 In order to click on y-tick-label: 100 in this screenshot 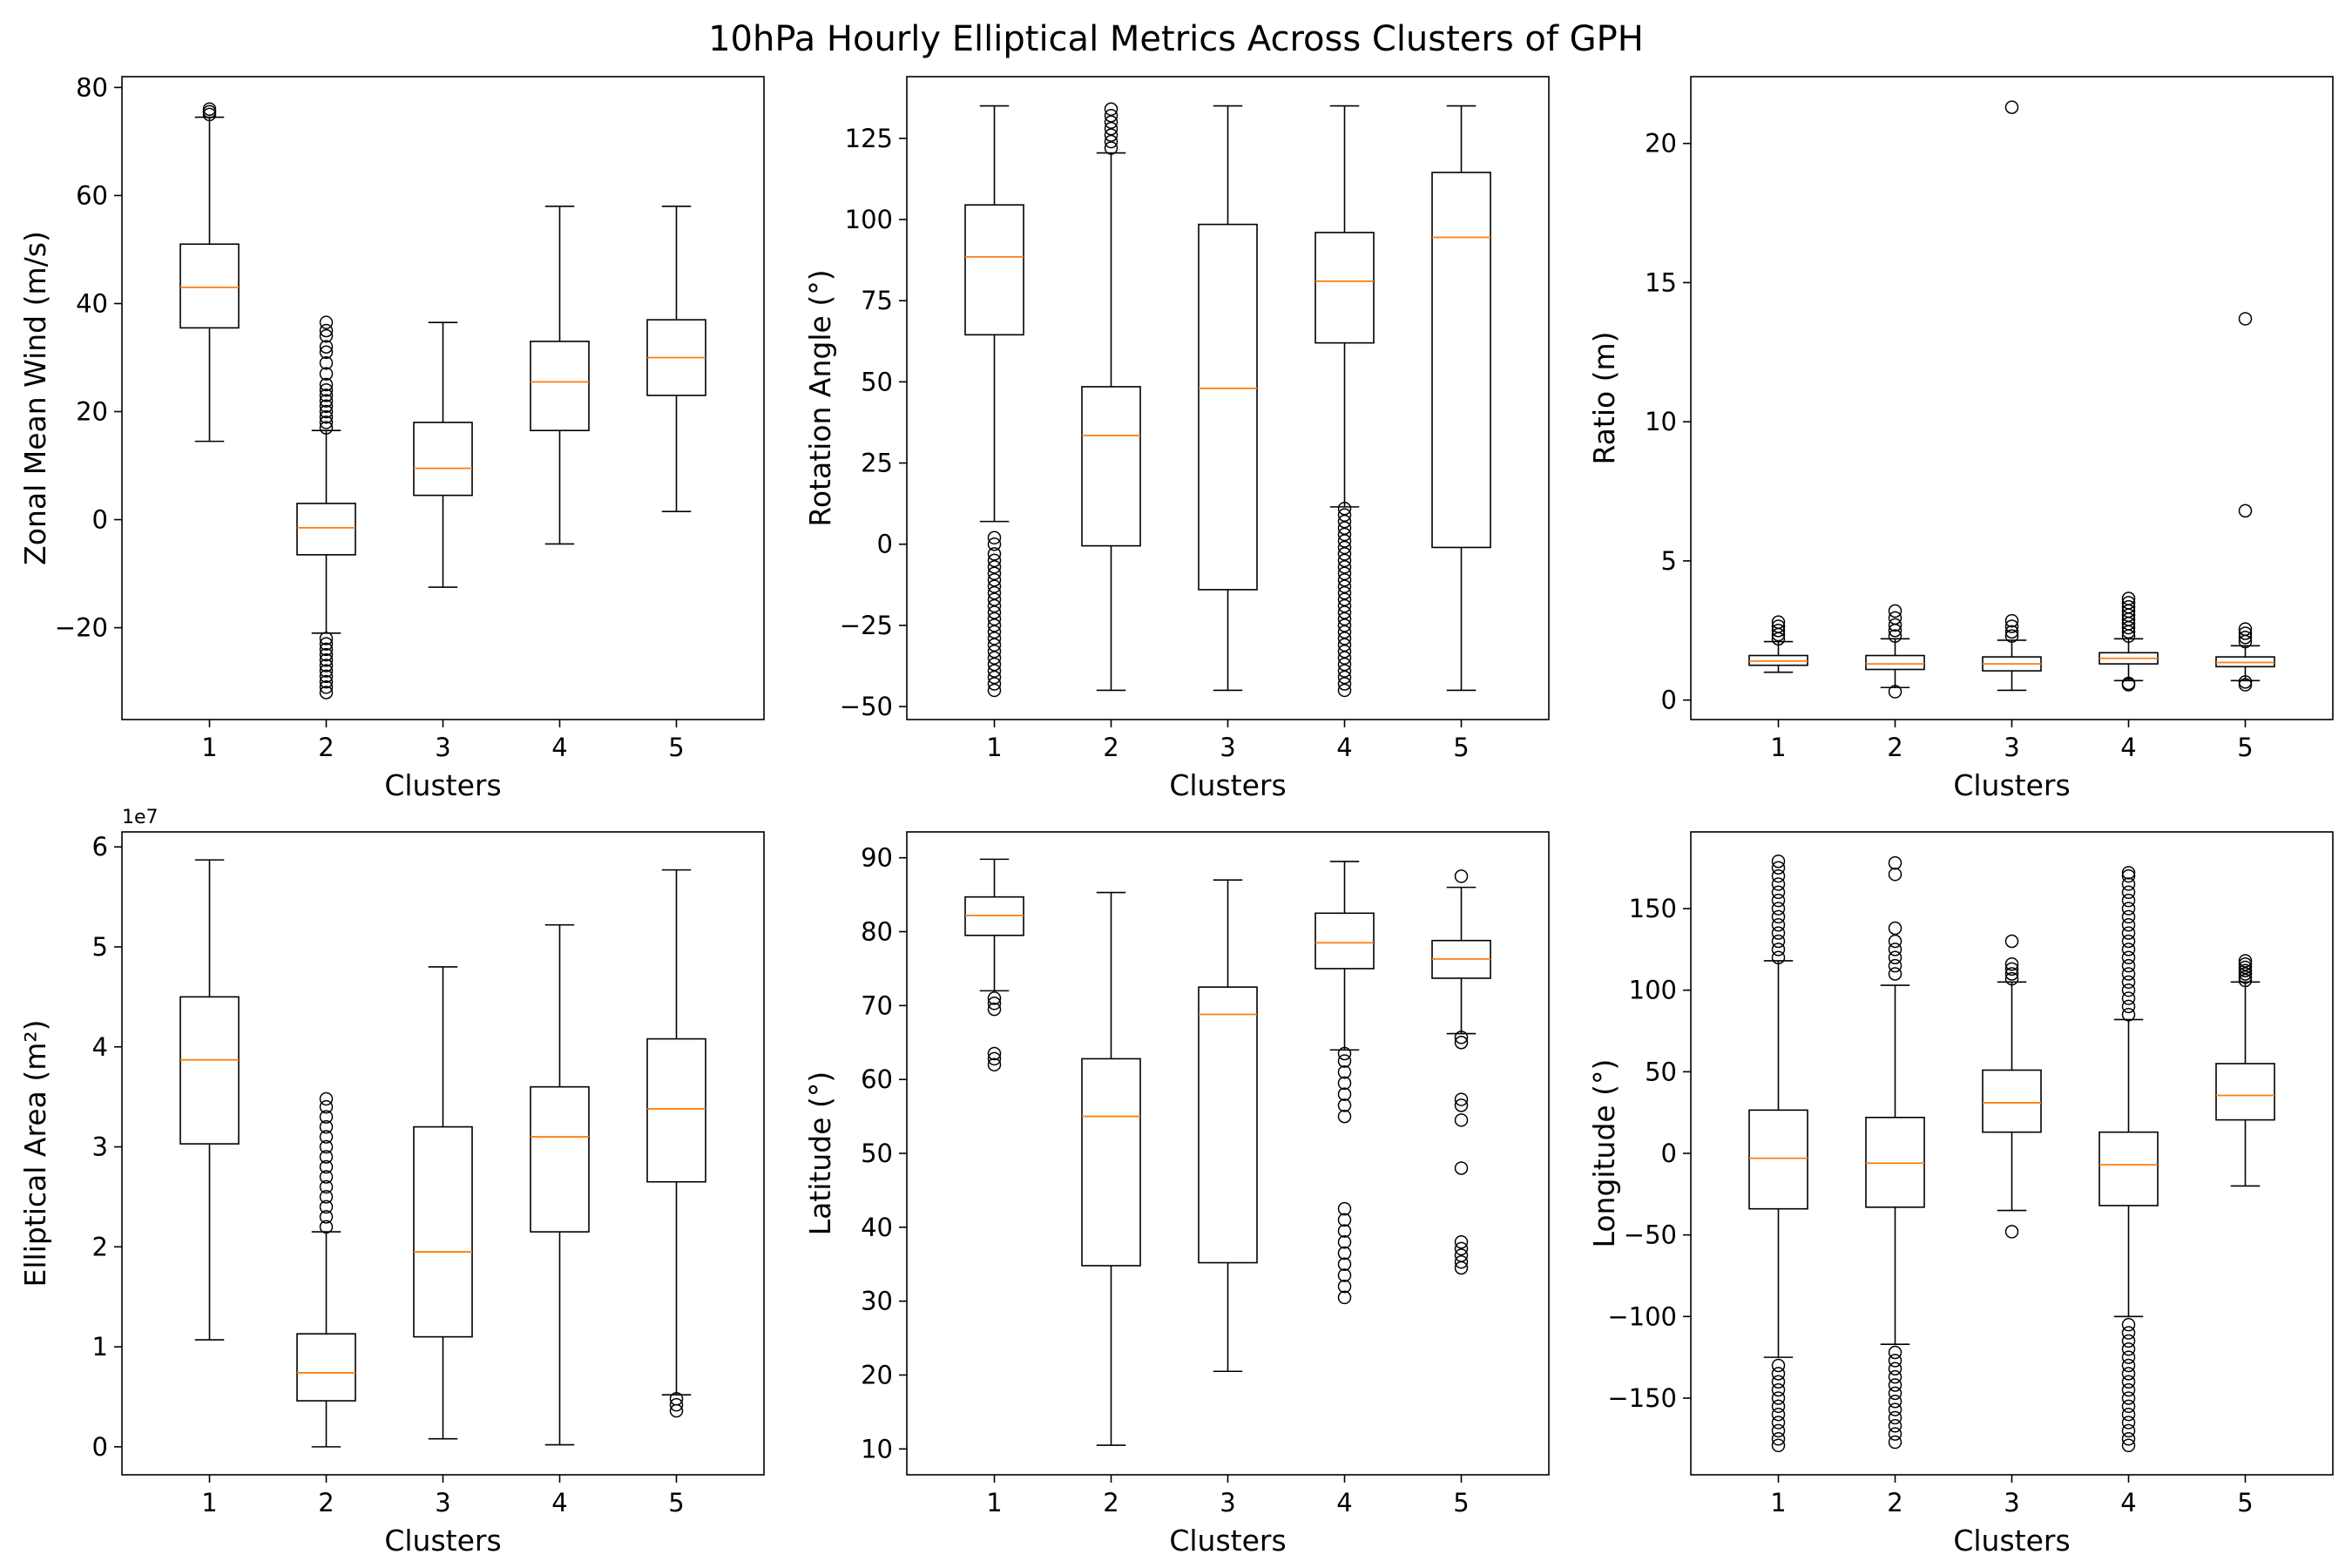, I will do `click(1653, 990)`.